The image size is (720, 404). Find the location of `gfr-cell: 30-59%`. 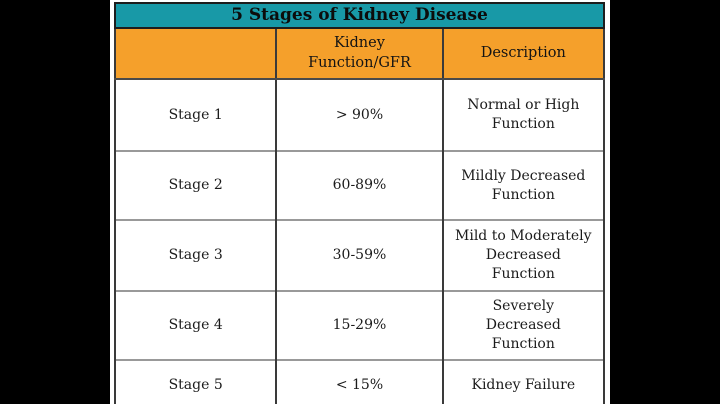

gfr-cell: 30-59% is located at coordinates (359, 255).